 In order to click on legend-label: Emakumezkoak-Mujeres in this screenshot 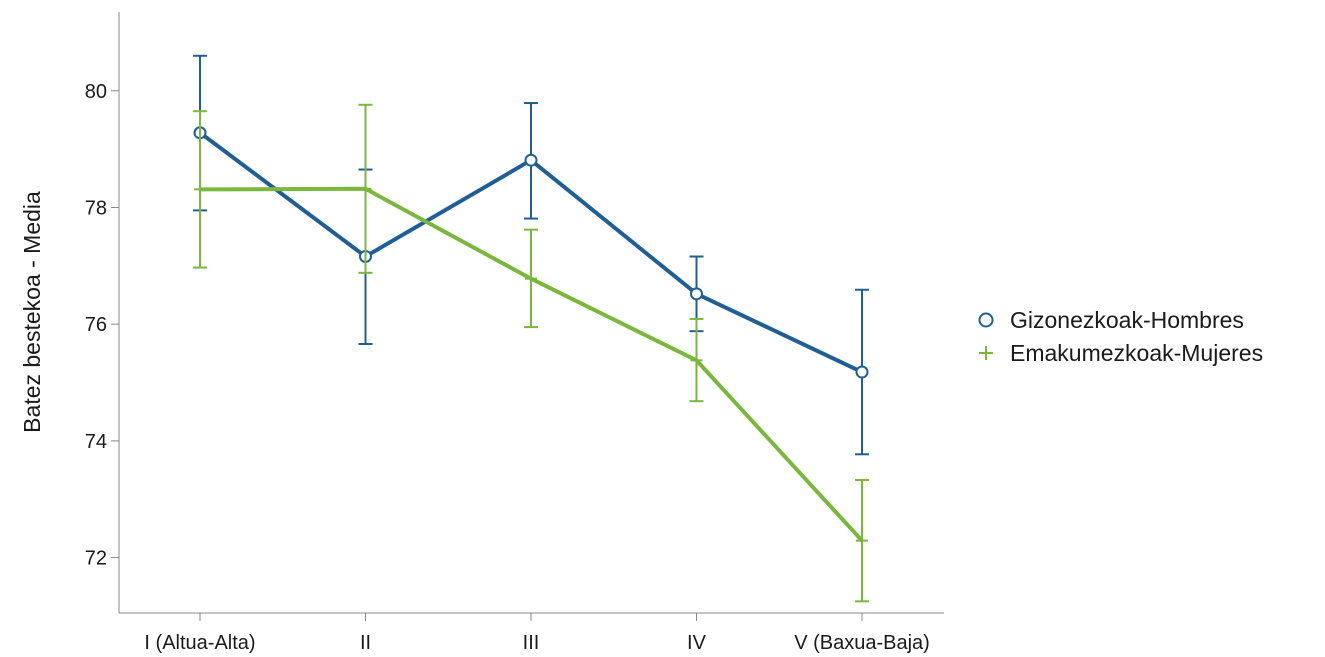, I will do `click(1136, 353)`.